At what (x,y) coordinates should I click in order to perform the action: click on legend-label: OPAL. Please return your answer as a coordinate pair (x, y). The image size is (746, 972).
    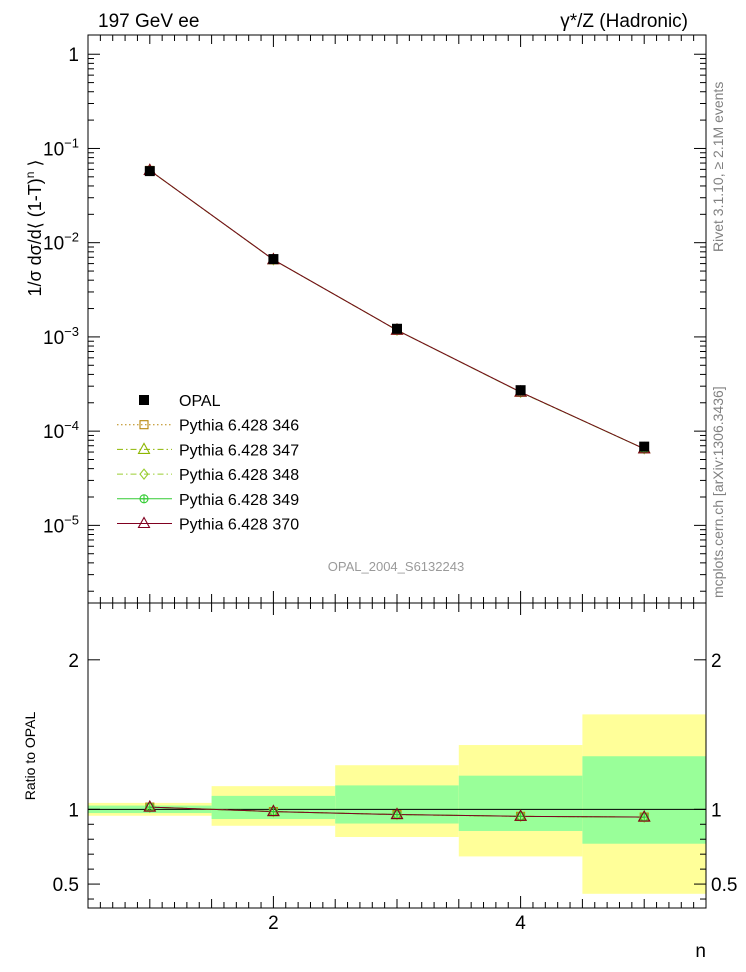
    Looking at the image, I should click on (200, 401).